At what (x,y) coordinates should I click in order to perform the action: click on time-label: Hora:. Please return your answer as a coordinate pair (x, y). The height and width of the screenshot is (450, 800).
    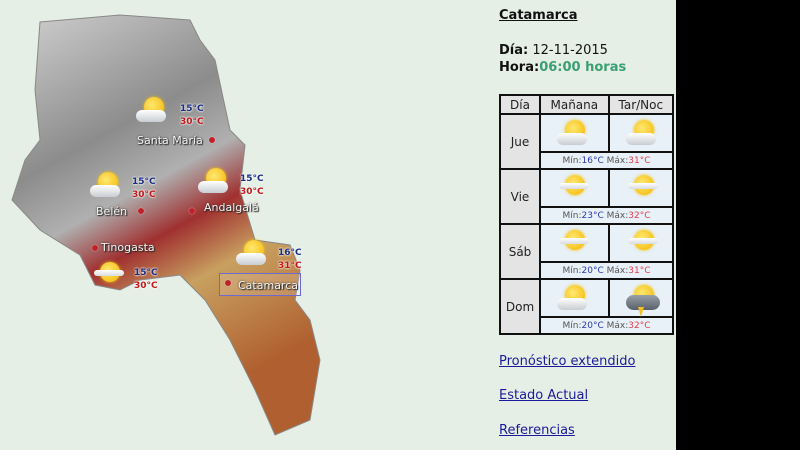
    Looking at the image, I should click on (519, 67).